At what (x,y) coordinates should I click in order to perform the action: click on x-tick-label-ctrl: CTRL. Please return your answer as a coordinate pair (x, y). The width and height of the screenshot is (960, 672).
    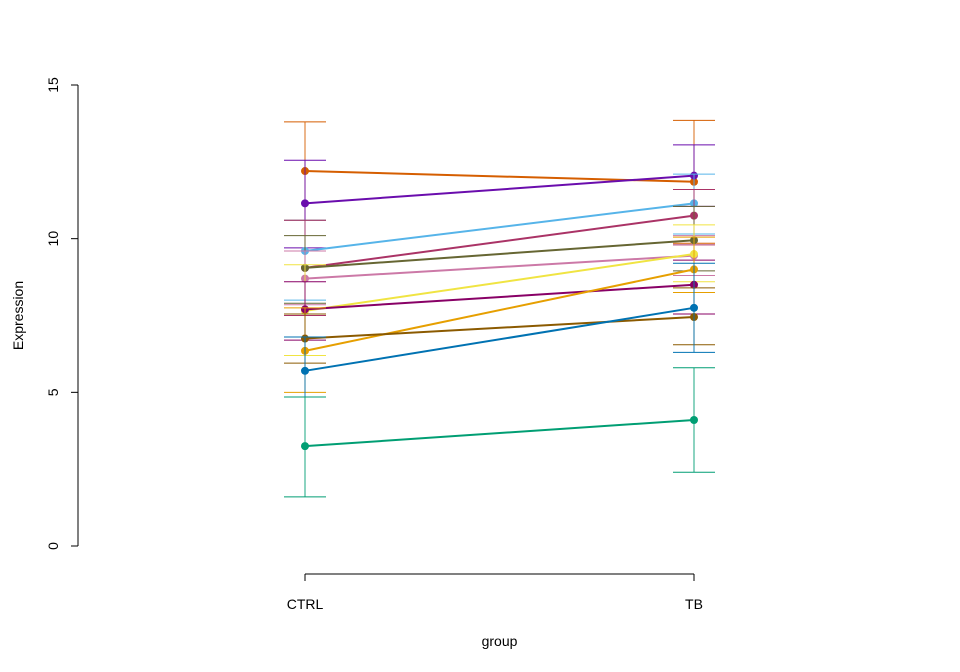
    Looking at the image, I should click on (305, 604).